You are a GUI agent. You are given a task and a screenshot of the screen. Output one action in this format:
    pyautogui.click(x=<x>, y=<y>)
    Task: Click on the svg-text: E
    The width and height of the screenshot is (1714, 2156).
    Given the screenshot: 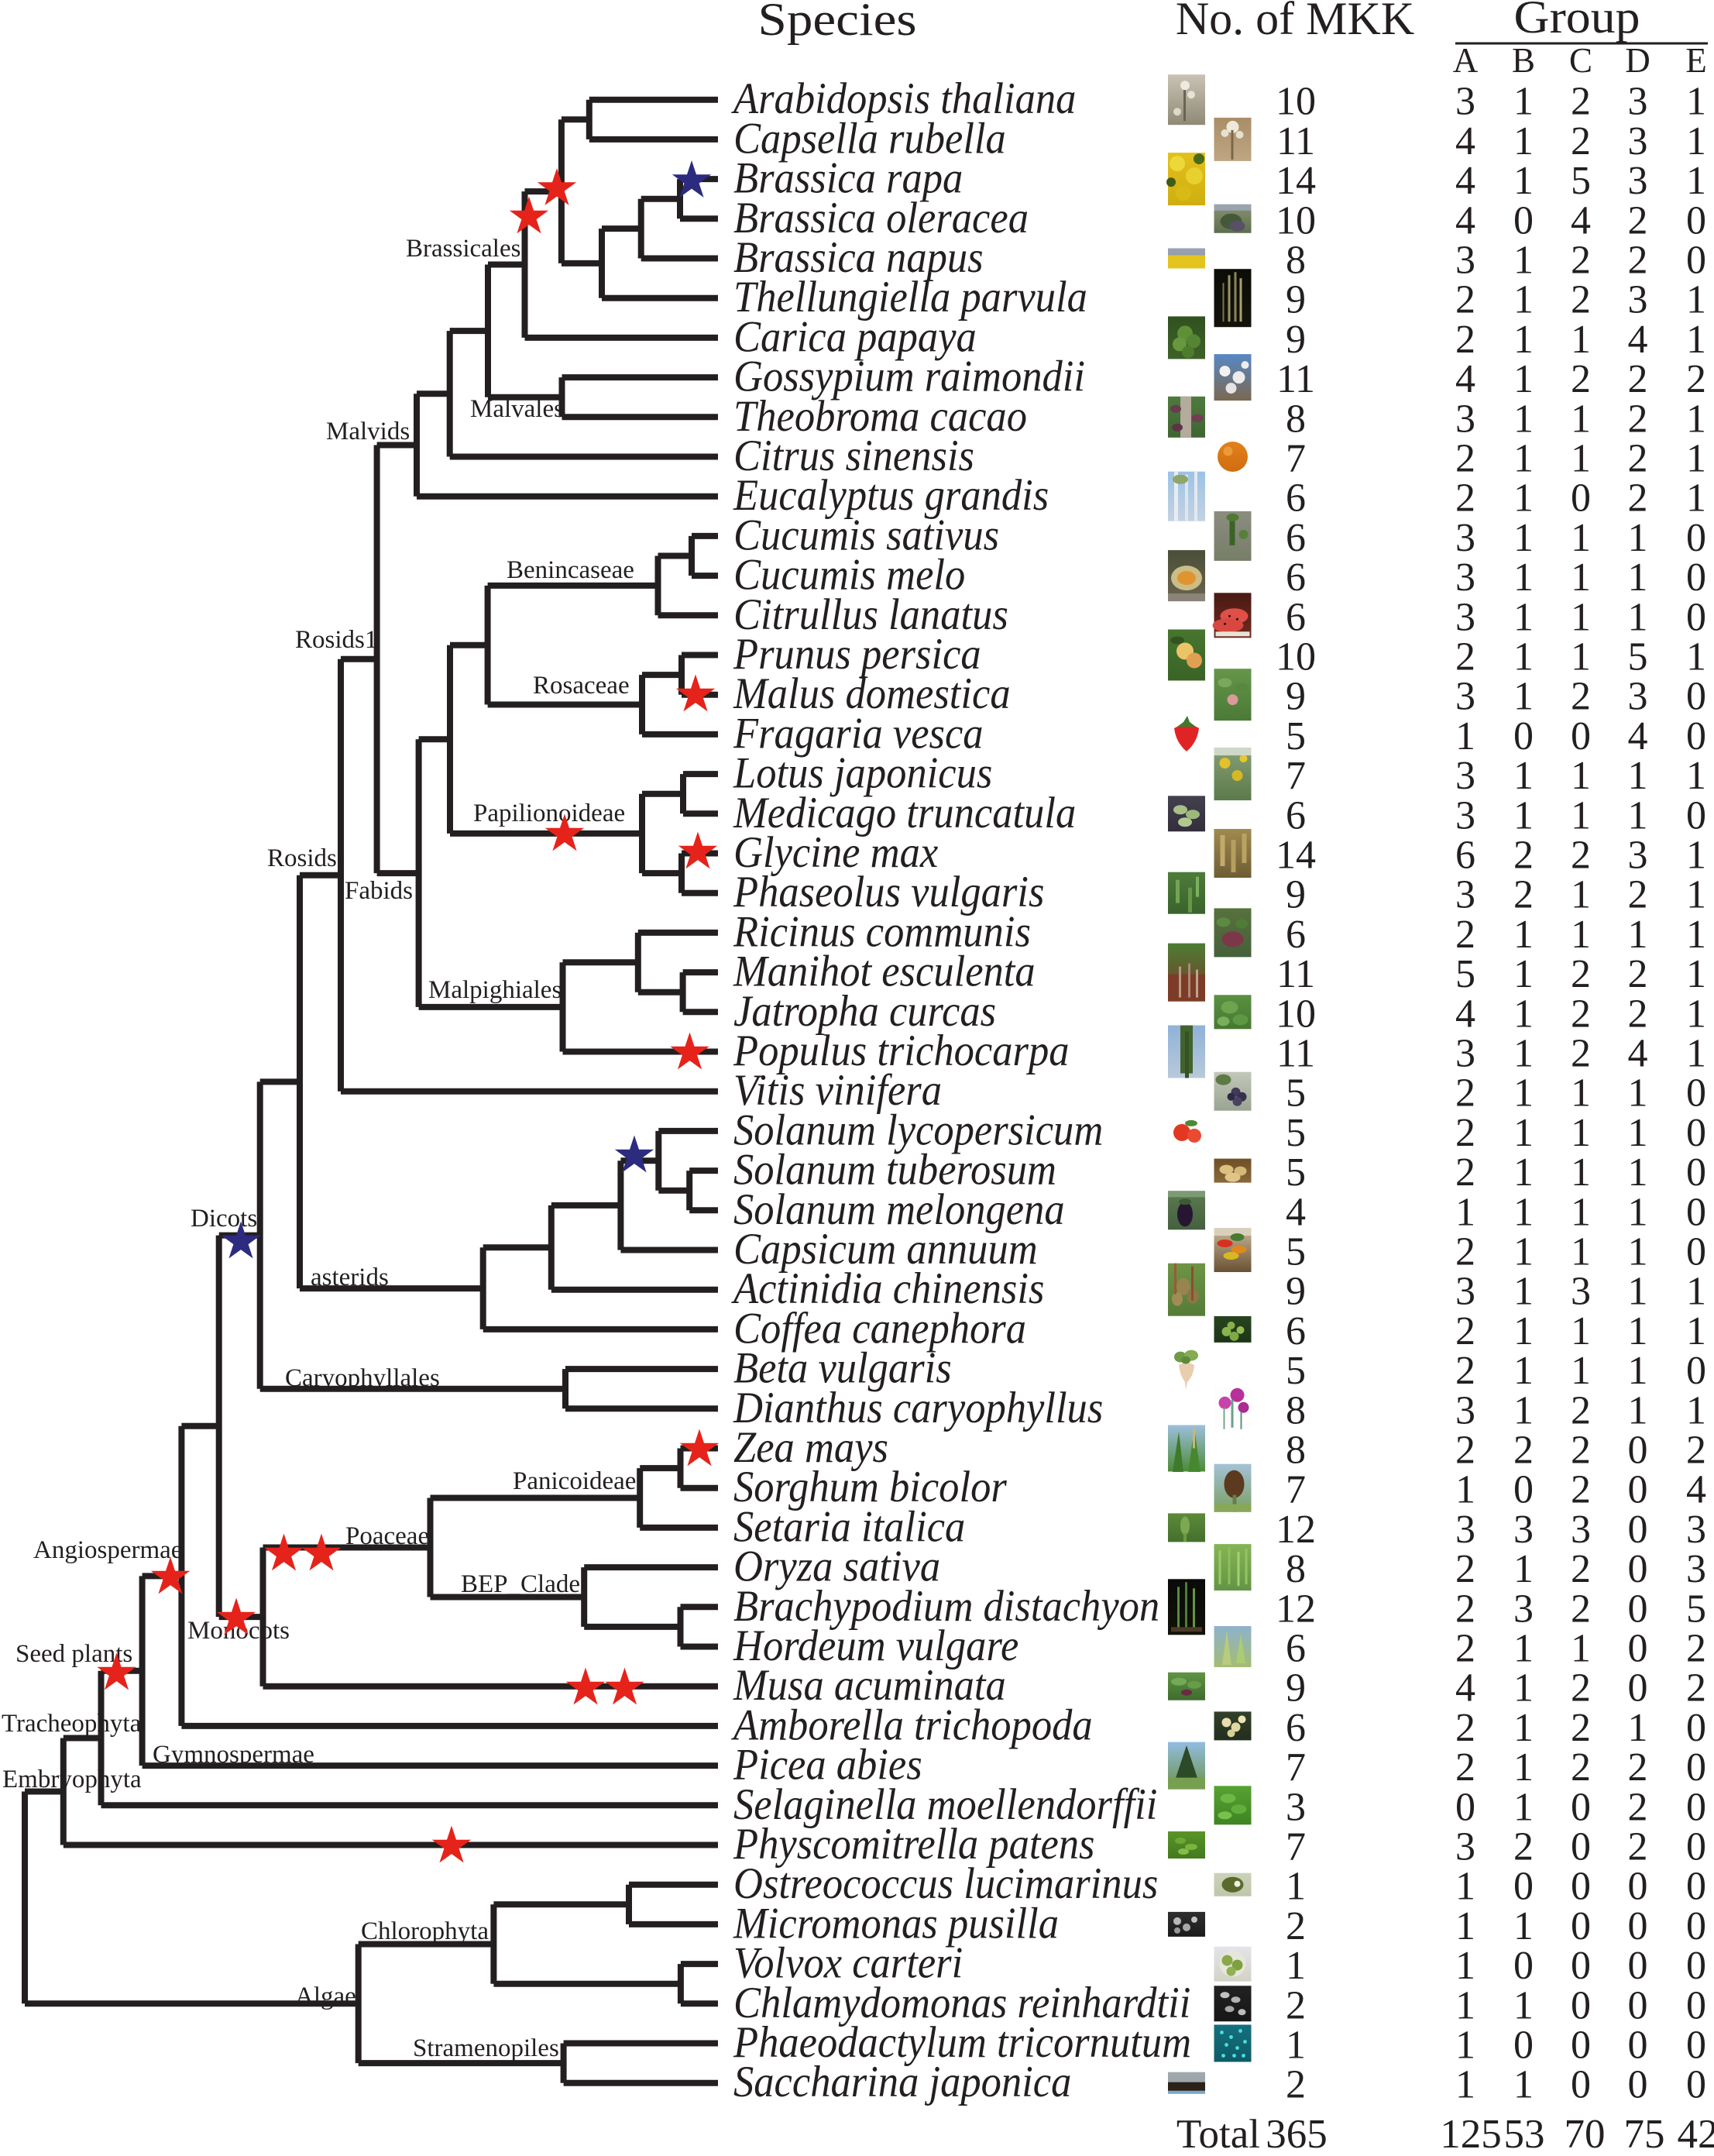 What is the action you would take?
    pyautogui.click(x=1696, y=60)
    